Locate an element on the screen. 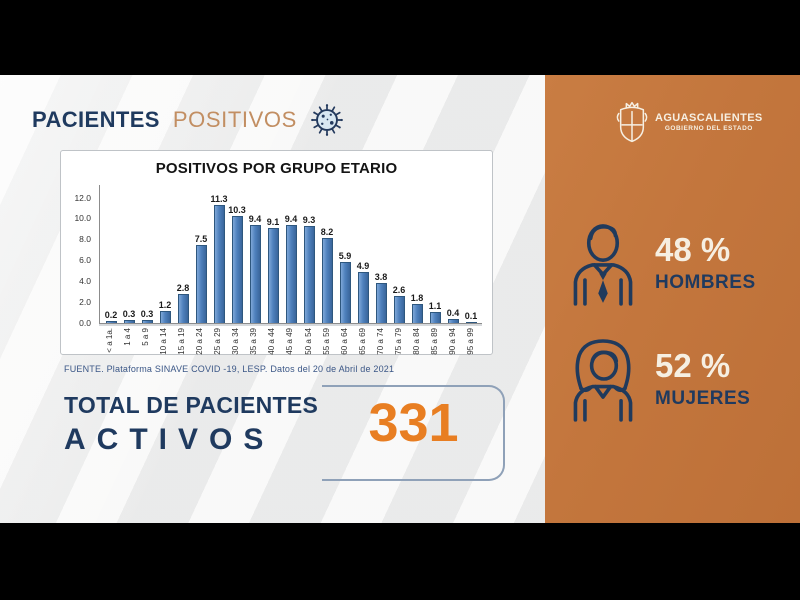 This screenshot has width=800, height=600. bar-value-label: 10.3 is located at coordinates (237, 209).